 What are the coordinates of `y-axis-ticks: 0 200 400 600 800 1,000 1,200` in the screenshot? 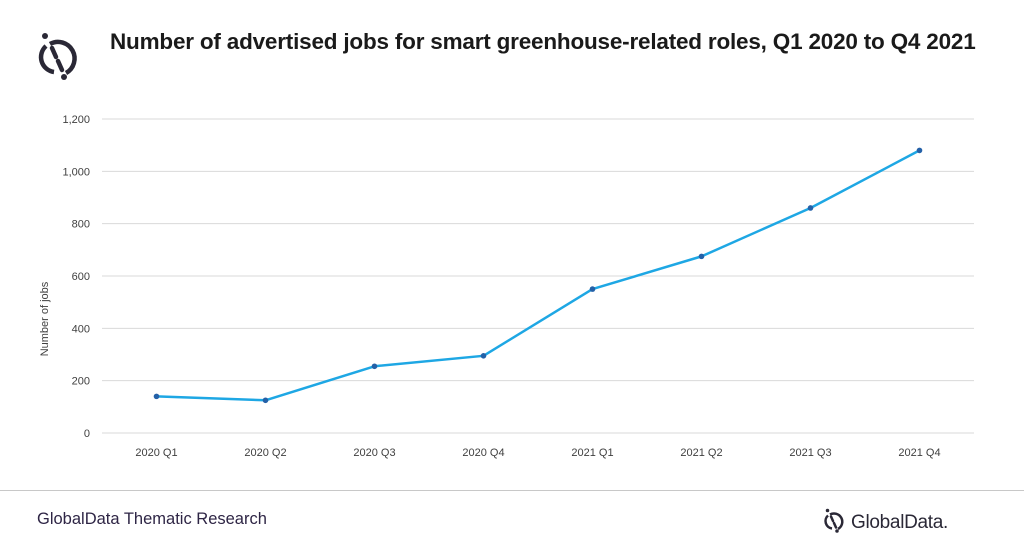 It's located at (76, 277).